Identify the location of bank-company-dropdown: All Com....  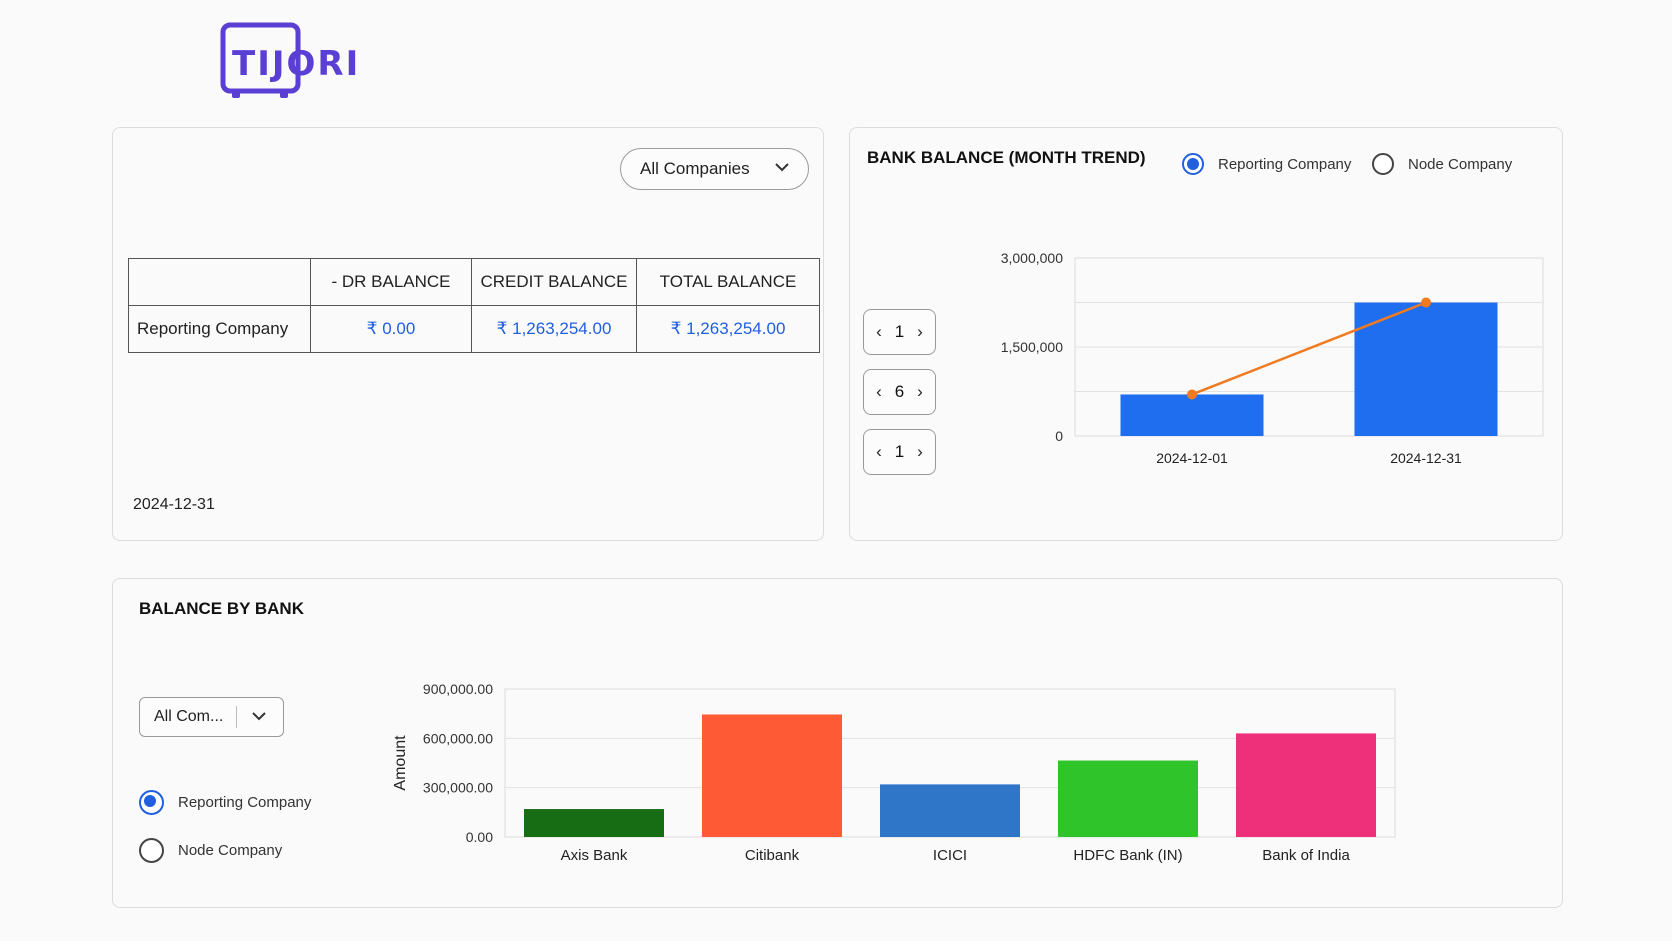
(211, 717).